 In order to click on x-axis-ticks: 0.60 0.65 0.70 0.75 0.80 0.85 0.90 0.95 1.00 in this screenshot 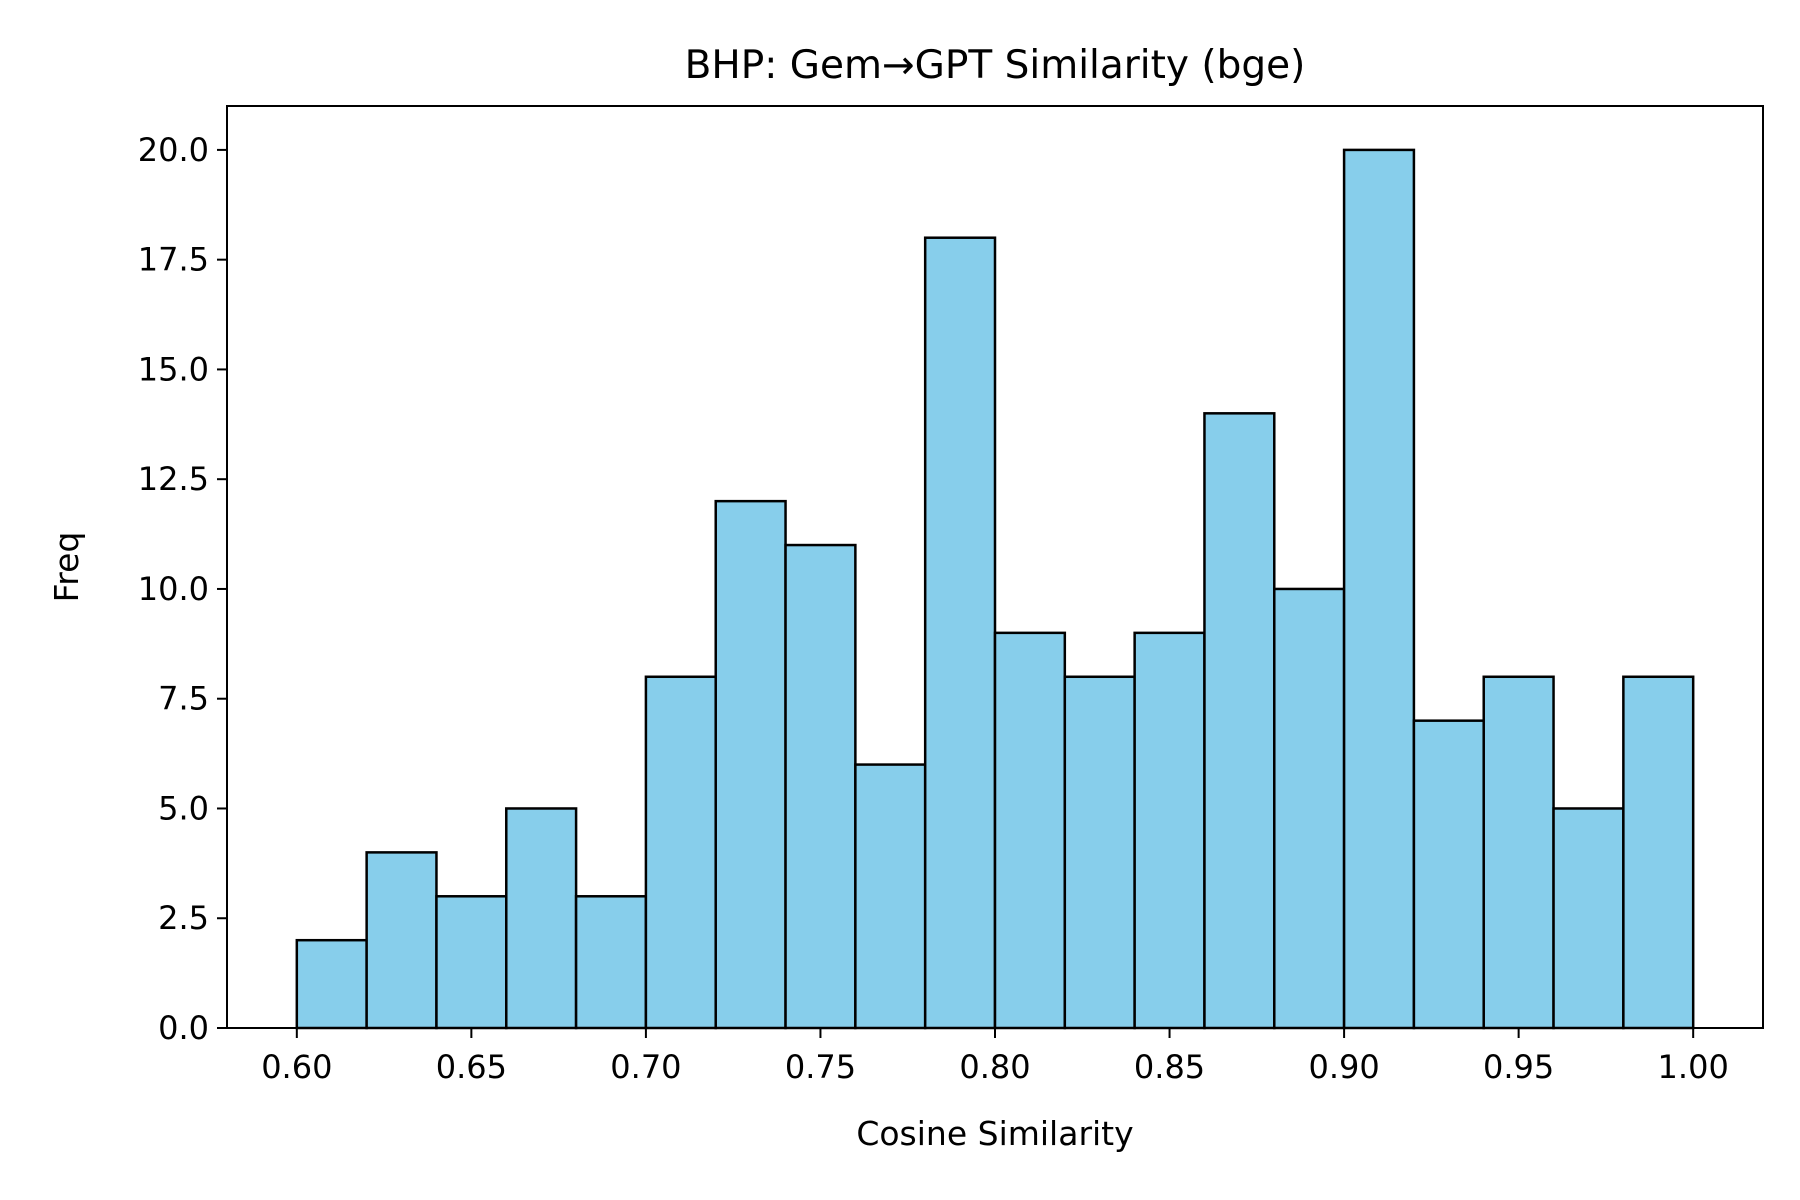, I will do `click(995, 1057)`.